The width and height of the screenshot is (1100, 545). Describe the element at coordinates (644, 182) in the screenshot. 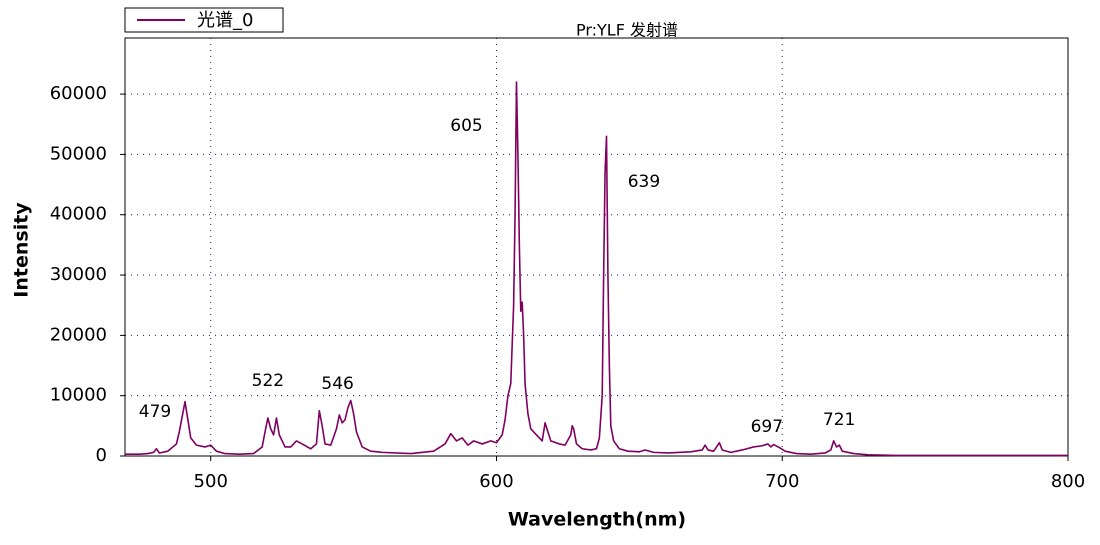

I see `peak-annotation: 639` at that location.